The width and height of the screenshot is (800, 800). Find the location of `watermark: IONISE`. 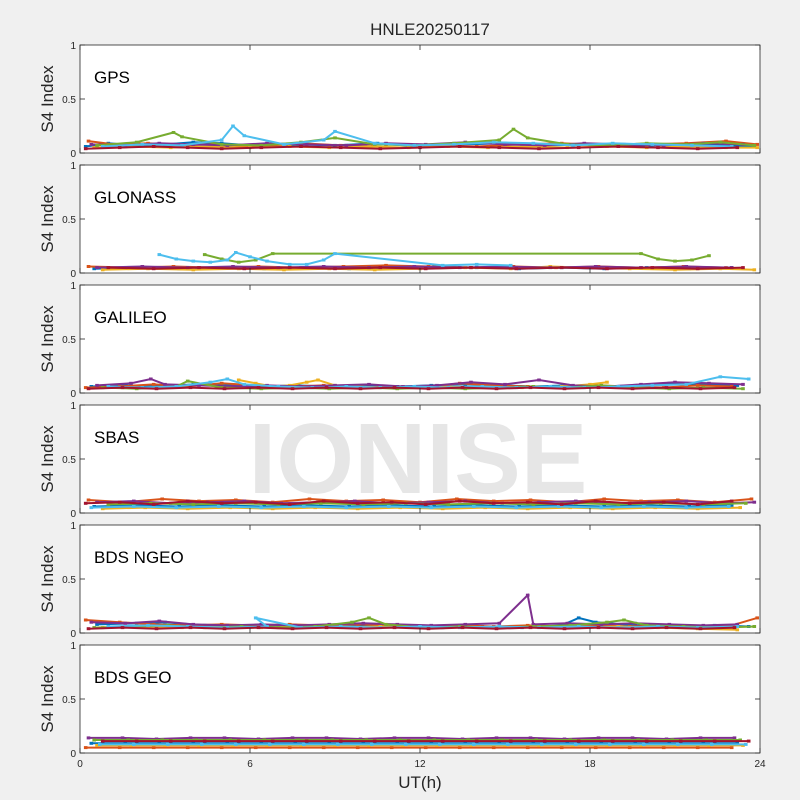

watermark: IONISE is located at coordinates (418, 459).